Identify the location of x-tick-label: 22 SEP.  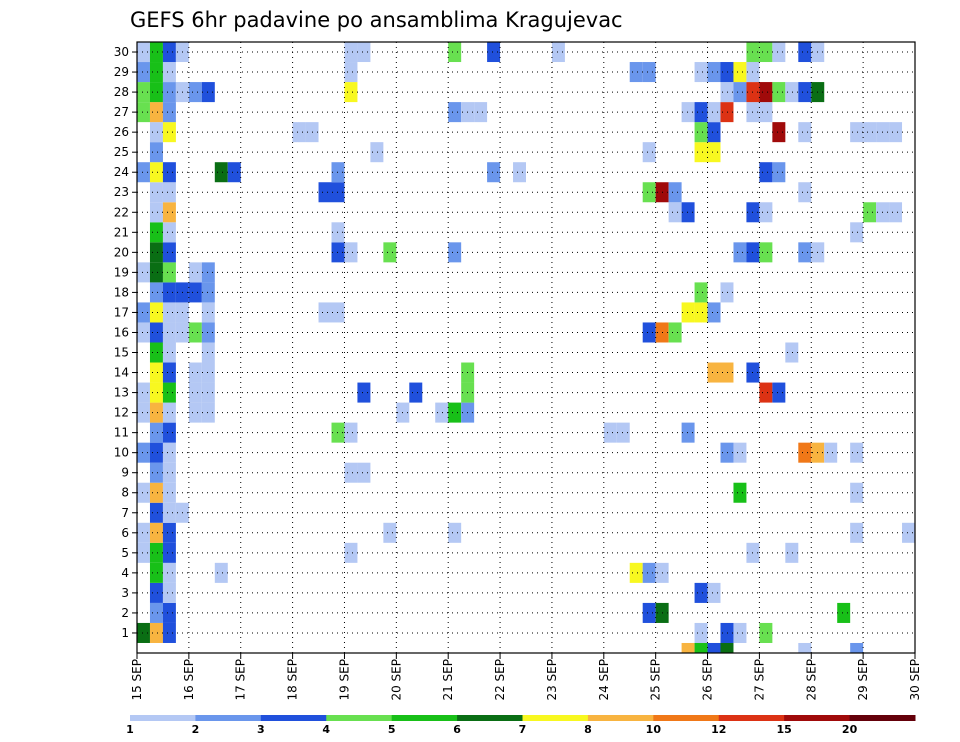
(500, 680).